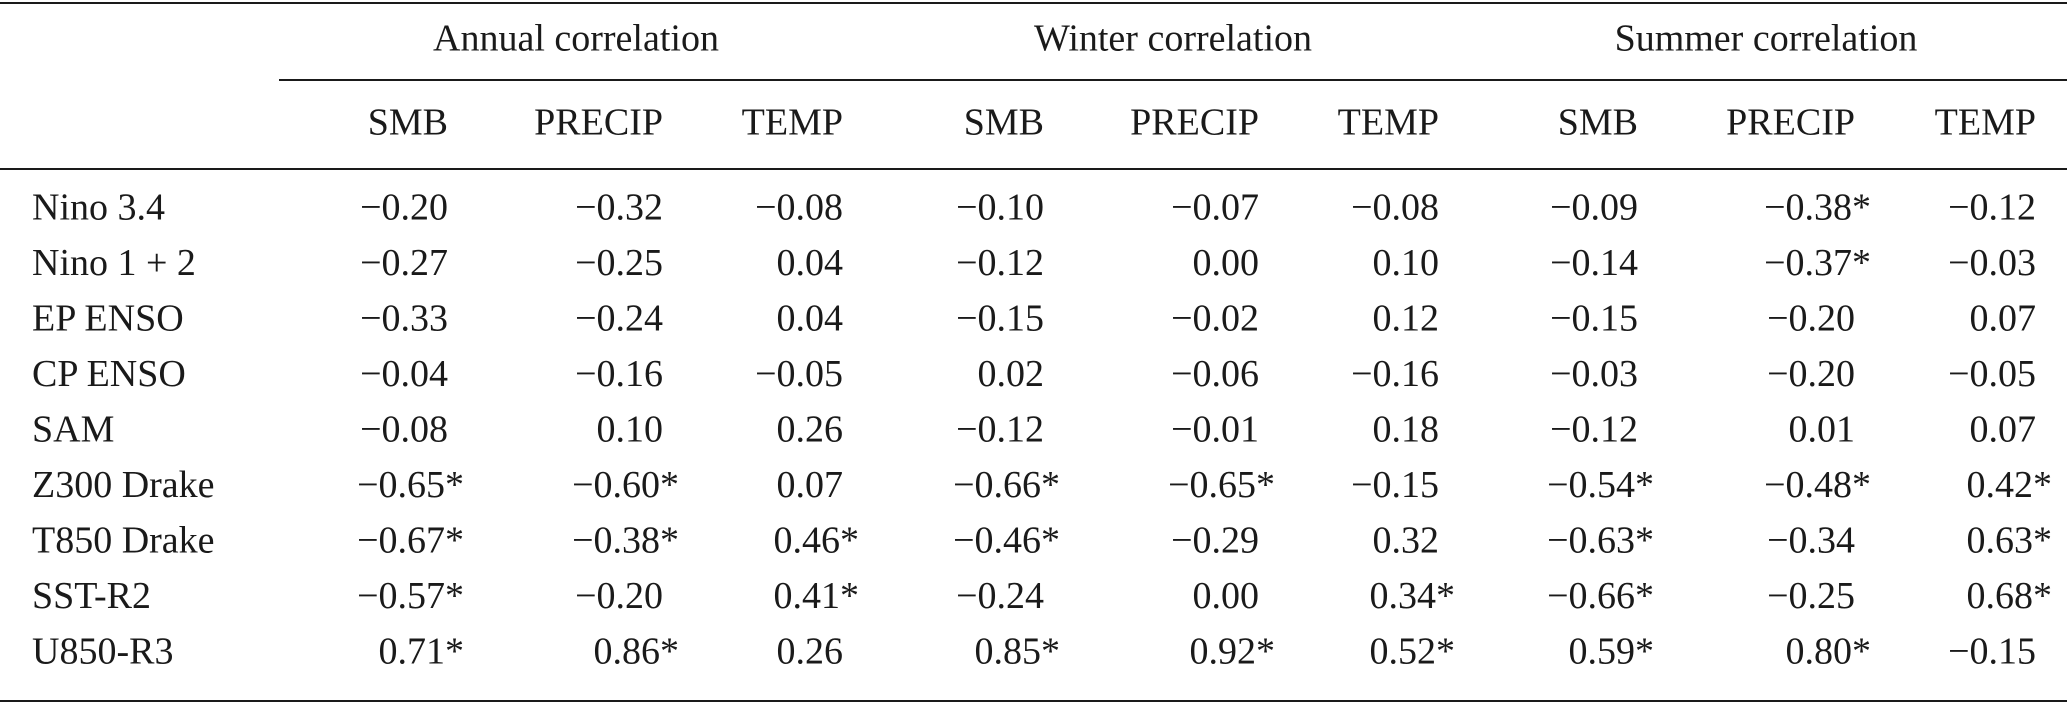  Describe the element at coordinates (1173, 39) in the screenshot. I see `group-header: Winter correlation` at that location.